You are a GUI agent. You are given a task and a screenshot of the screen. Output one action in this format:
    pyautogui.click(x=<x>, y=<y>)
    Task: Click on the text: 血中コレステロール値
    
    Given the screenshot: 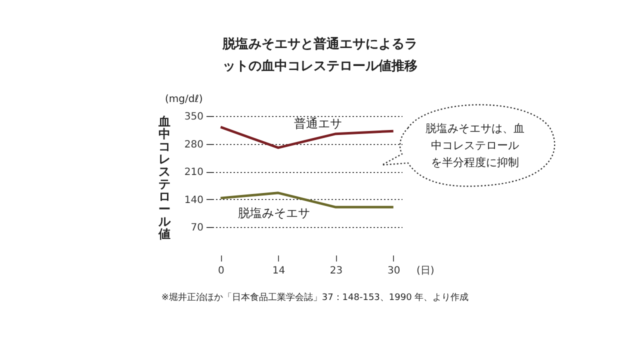 What is the action you would take?
    pyautogui.click(x=164, y=177)
    